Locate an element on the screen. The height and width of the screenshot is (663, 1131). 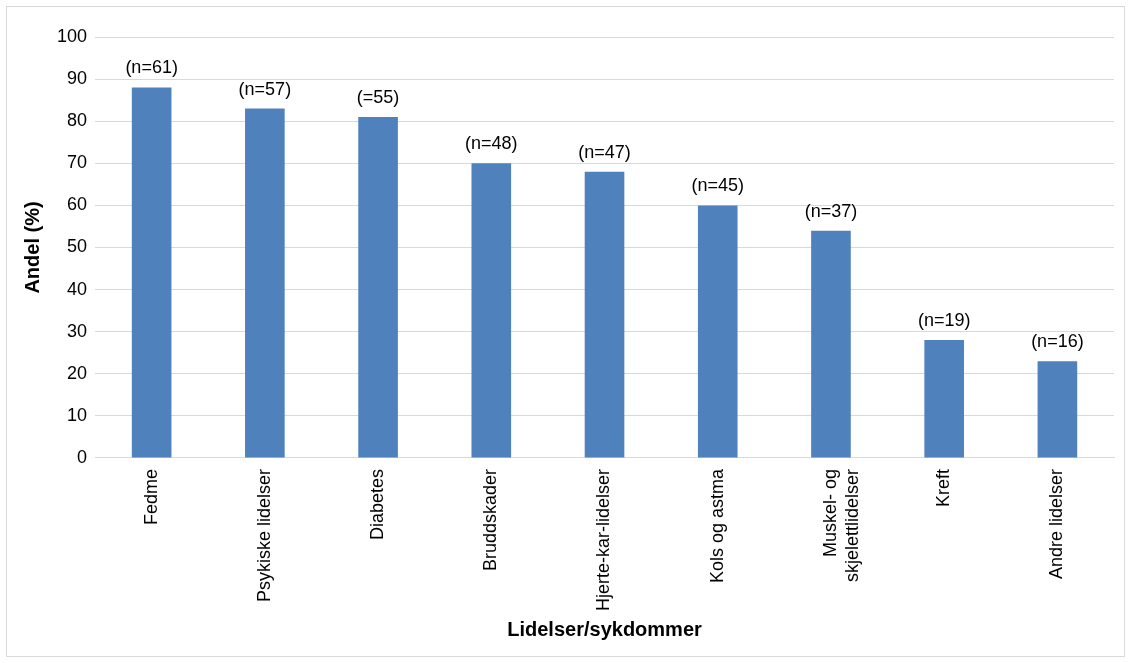
y-tick-label: 60 is located at coordinates (77, 204).